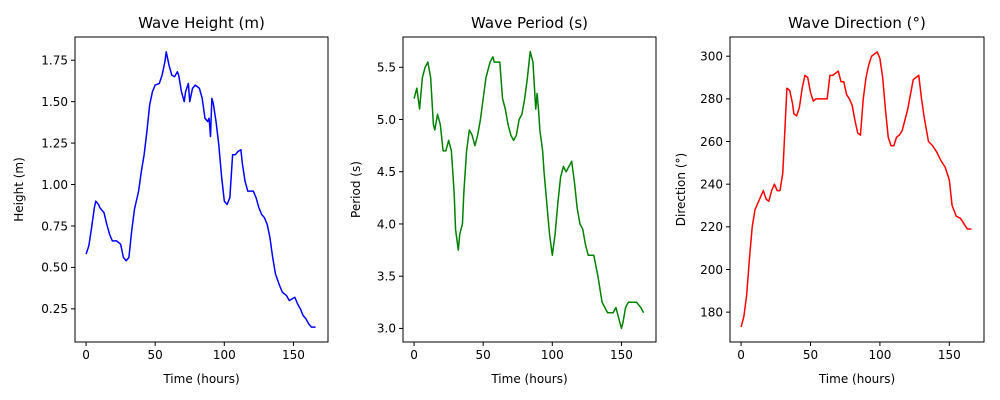 The image size is (1000, 400). Describe the element at coordinates (224, 355) in the screenshot. I see `height-x-tick-label: 100` at that location.